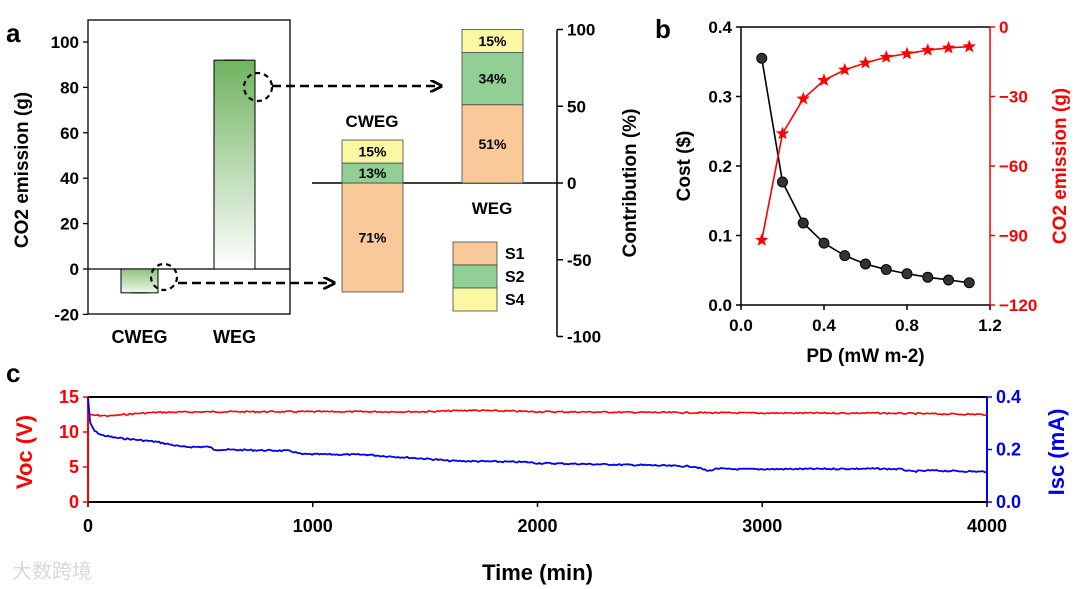 Image resolution: width=1080 pixels, height=589 pixels. What do you see at coordinates (13, 373) in the screenshot?
I see `panel-label-c: c` at bounding box center [13, 373].